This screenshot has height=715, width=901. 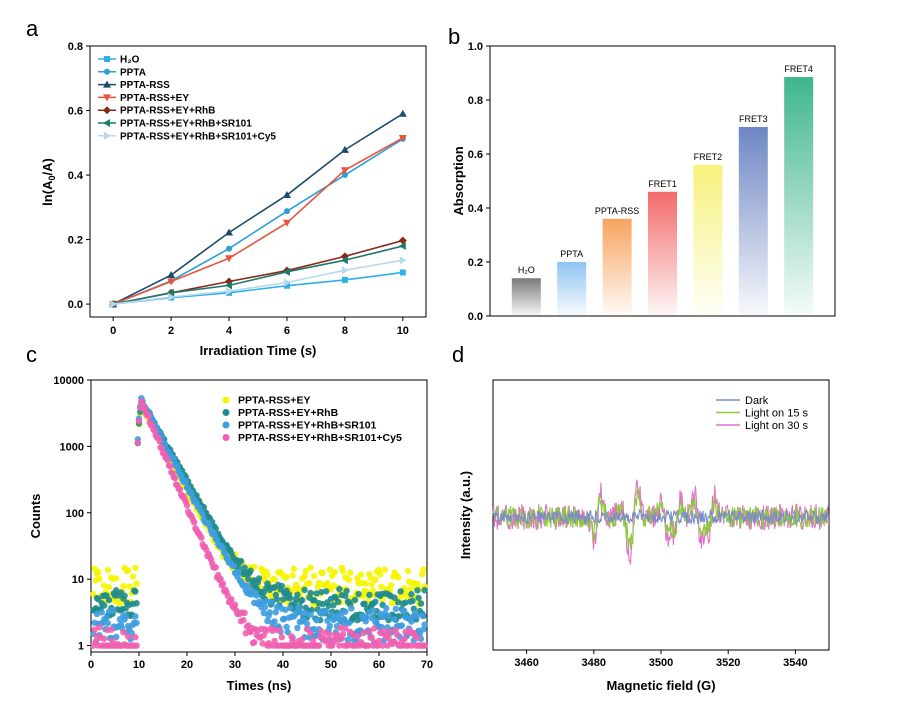 What do you see at coordinates (226, 412) in the screenshot?
I see `panel-c-legend-marker` at bounding box center [226, 412].